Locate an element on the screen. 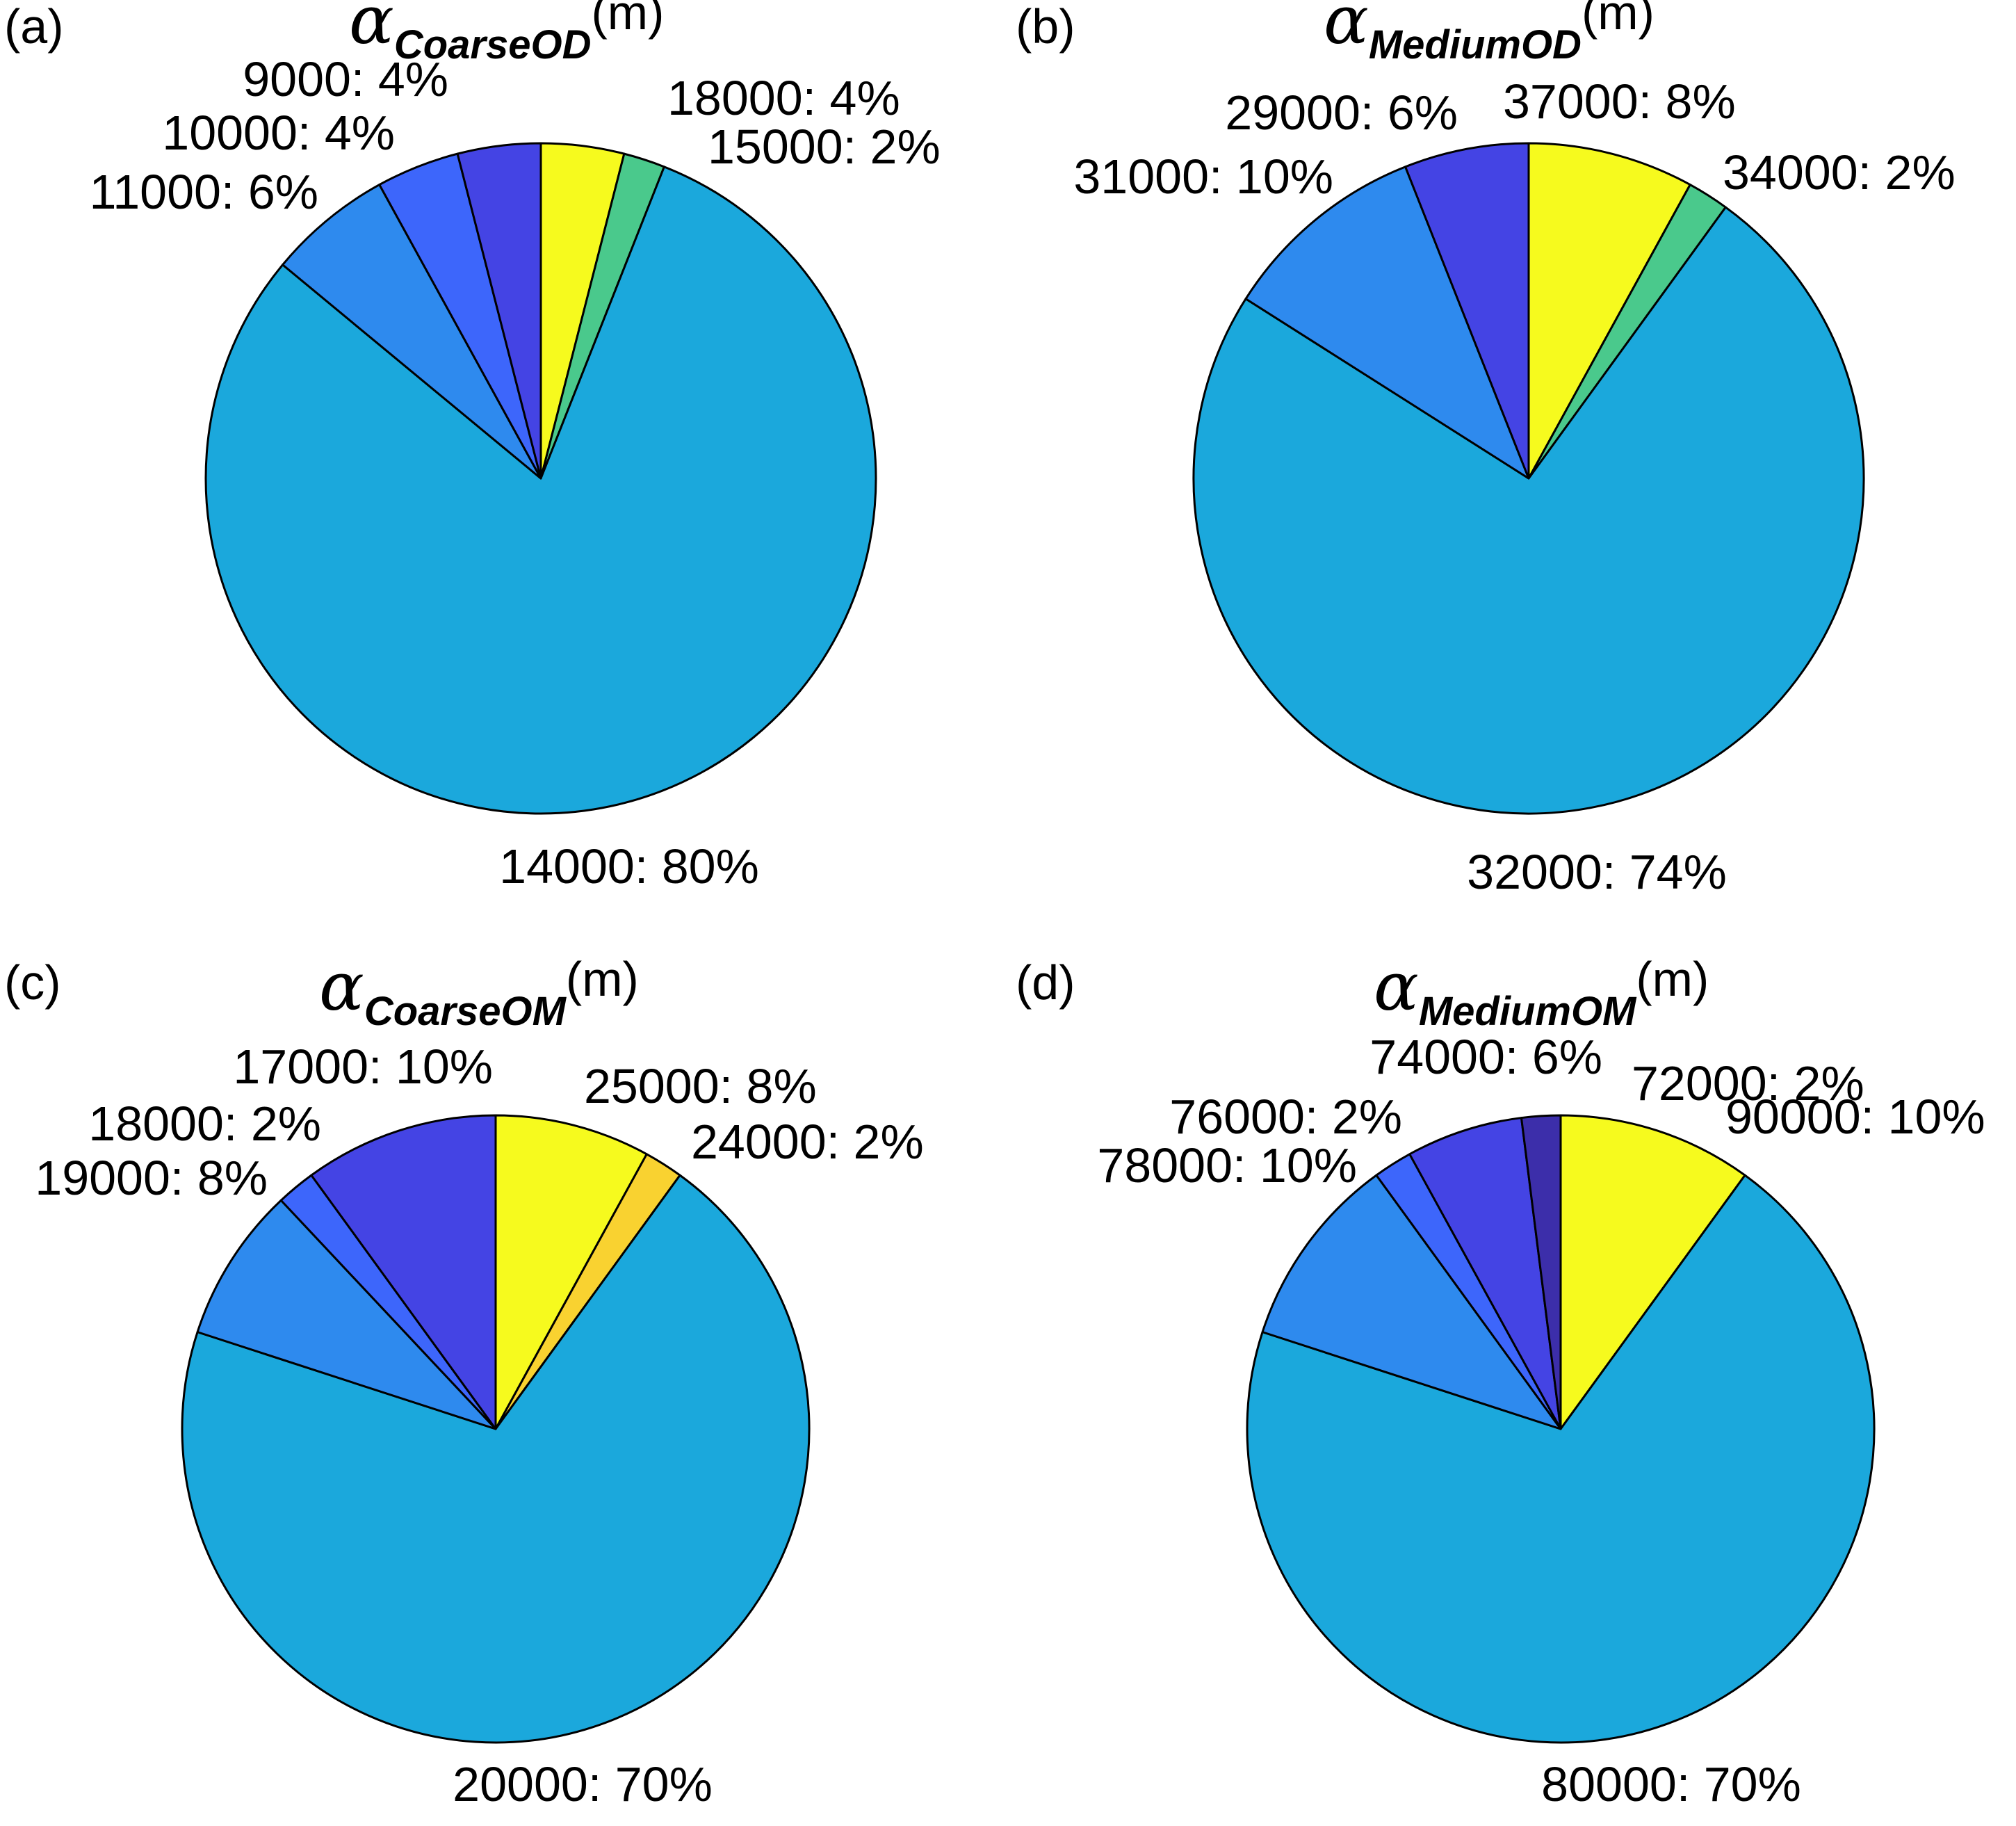  panel-label: (c) is located at coordinates (32, 982).